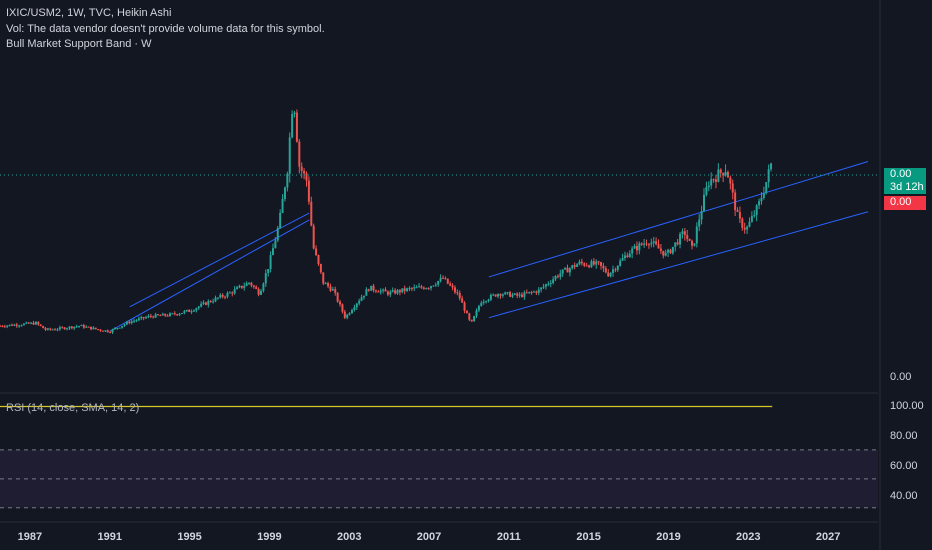 This screenshot has height=550, width=932. What do you see at coordinates (79, 44) in the screenshot?
I see `indicator-label: Bull Market Support Band · W` at bounding box center [79, 44].